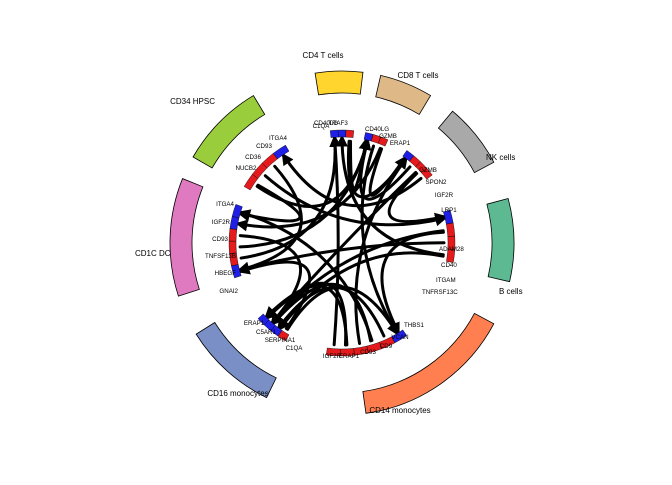 Image resolution: width=672 pixels, height=485 pixels. What do you see at coordinates (403, 94) in the screenshot?
I see `cell-arc-cd8-t-cells` at bounding box center [403, 94].